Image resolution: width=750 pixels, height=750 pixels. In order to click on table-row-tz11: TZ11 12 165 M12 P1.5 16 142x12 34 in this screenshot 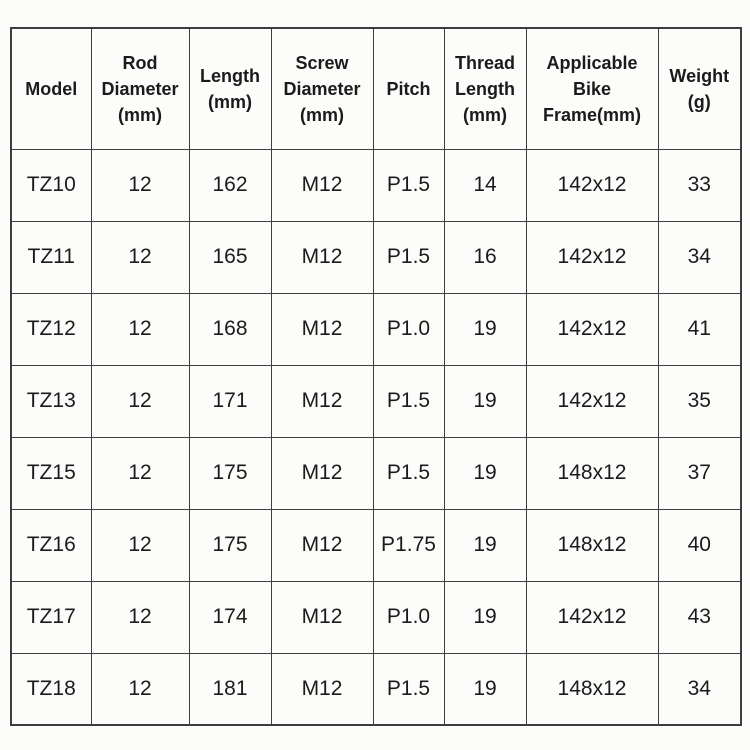, I will do `click(376, 257)`.